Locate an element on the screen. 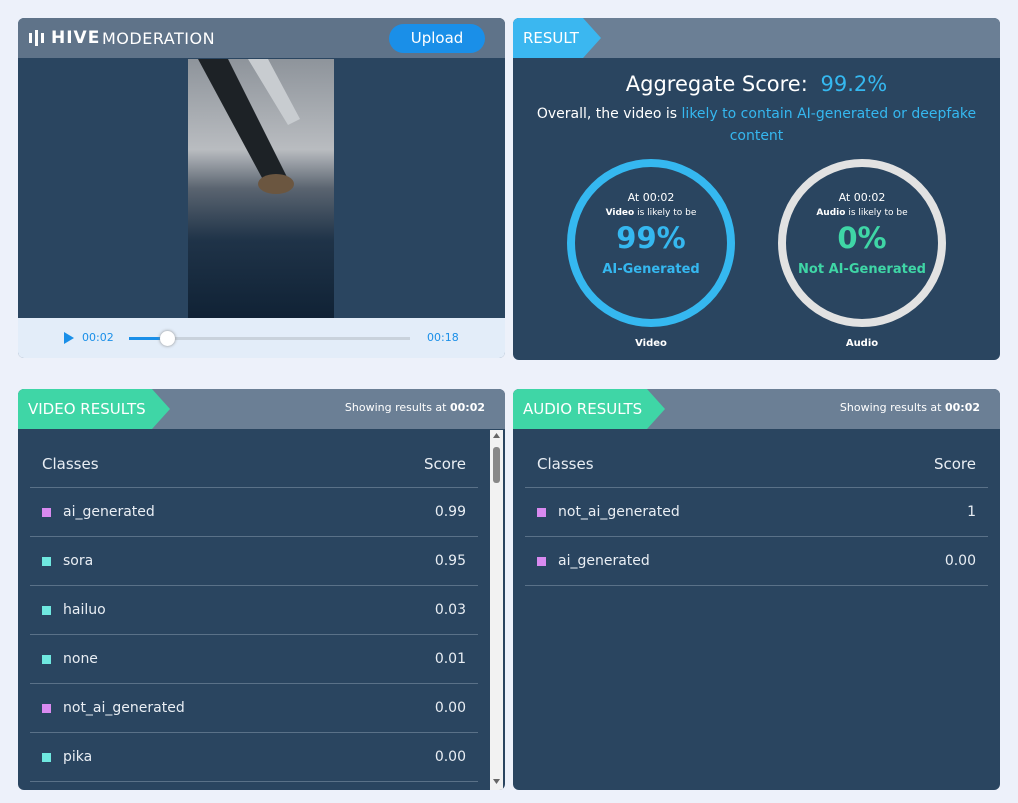 The width and height of the screenshot is (1018, 803). gauge-caption: Video is located at coordinates (651, 343).